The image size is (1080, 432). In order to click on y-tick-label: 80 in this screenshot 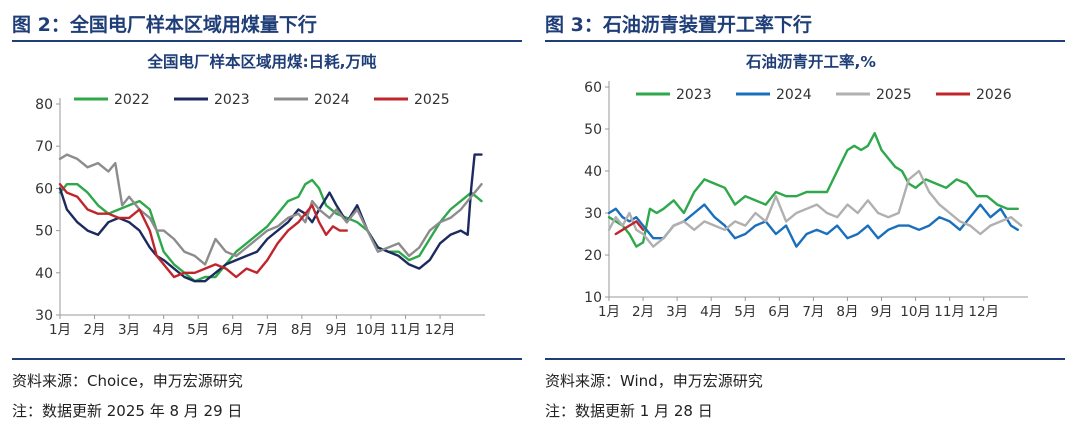, I will do `click(44, 105)`.